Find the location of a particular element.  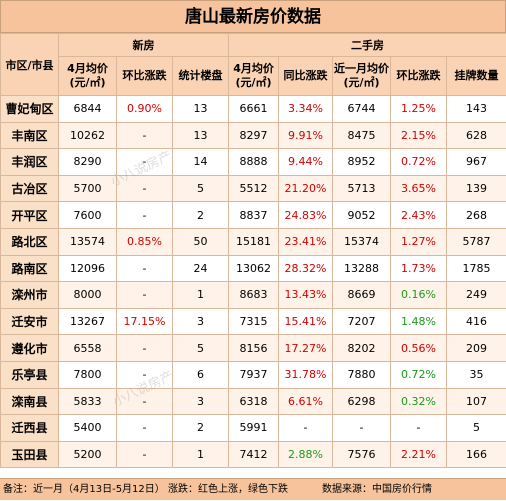

listing-cell: 416 is located at coordinates (476, 321).